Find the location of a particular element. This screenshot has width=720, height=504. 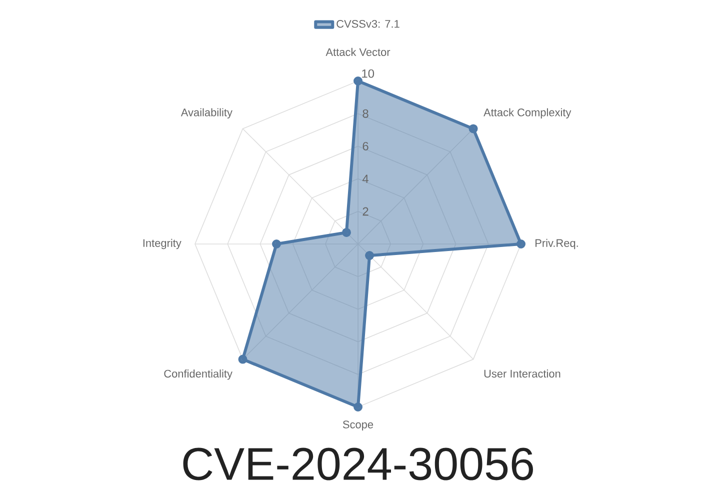

spoke-label: Availability is located at coordinates (206, 113).